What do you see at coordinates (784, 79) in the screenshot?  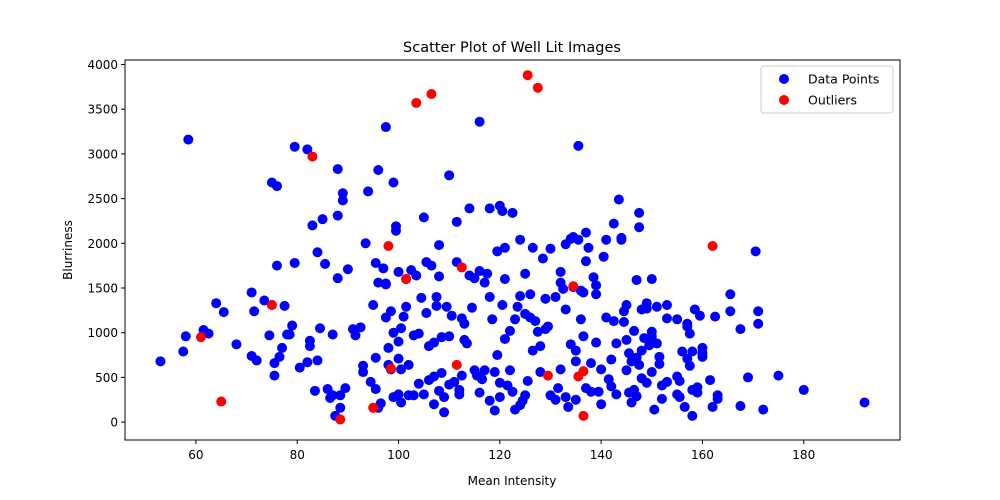 I see `legend-marker-data-points` at bounding box center [784, 79].